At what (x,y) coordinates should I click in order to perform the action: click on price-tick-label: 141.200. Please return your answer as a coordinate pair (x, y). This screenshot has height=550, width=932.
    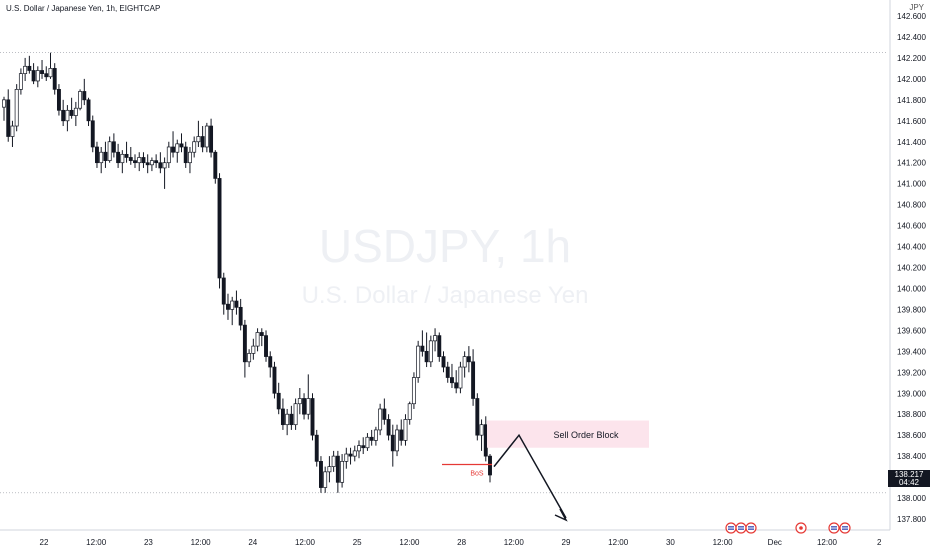
    Looking at the image, I should click on (911, 163).